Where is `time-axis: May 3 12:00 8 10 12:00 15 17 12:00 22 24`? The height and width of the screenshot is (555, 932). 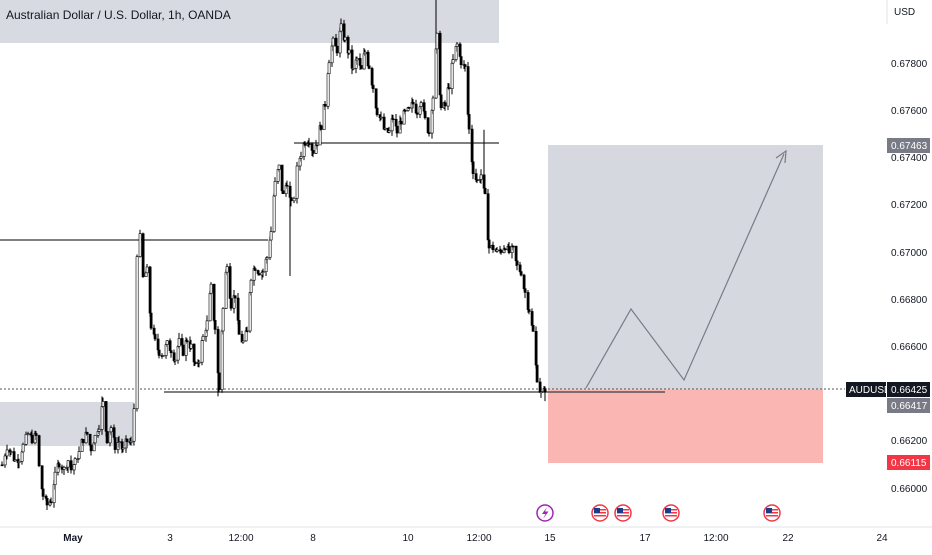 time-axis: May 3 12:00 8 10 12:00 15 17 12:00 22 24 is located at coordinates (466, 535).